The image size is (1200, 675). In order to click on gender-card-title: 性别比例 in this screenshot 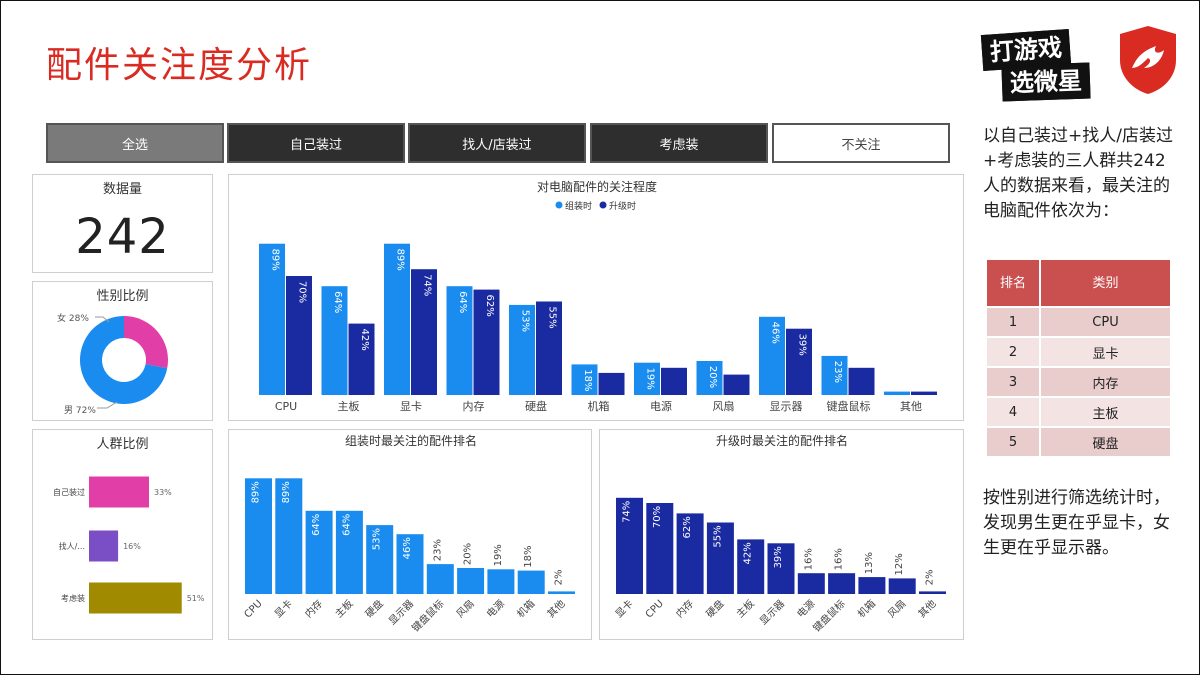, I will do `click(122, 296)`.